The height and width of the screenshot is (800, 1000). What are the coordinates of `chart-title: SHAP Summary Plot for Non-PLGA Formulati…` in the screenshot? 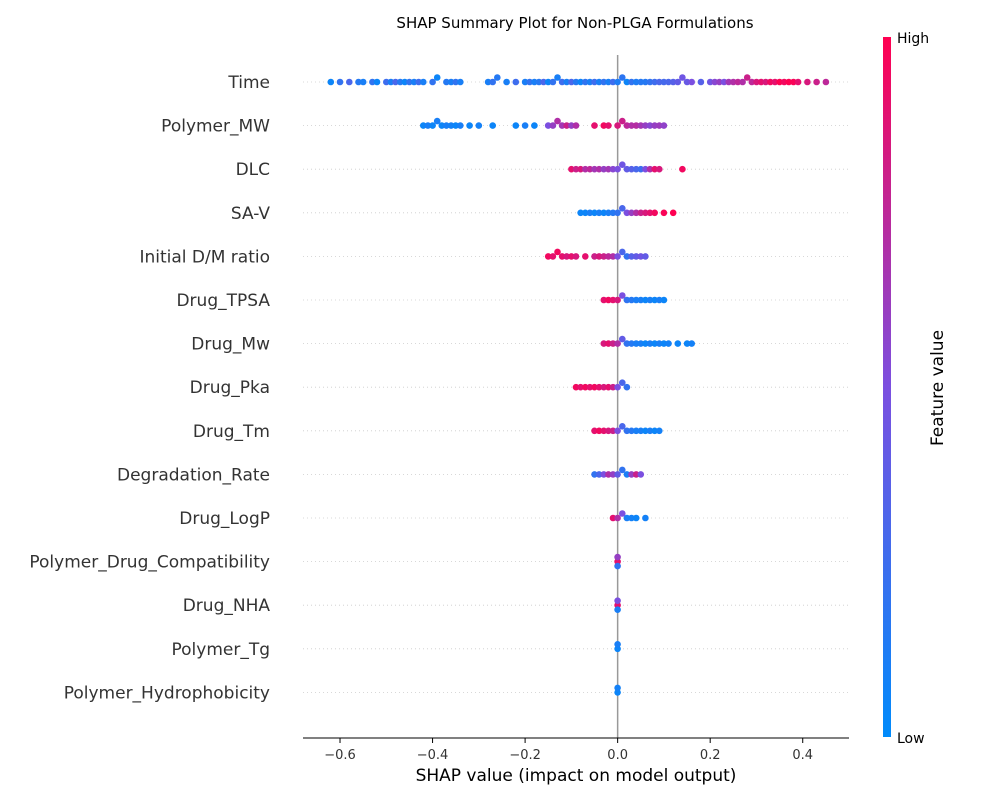 It's located at (574, 23).